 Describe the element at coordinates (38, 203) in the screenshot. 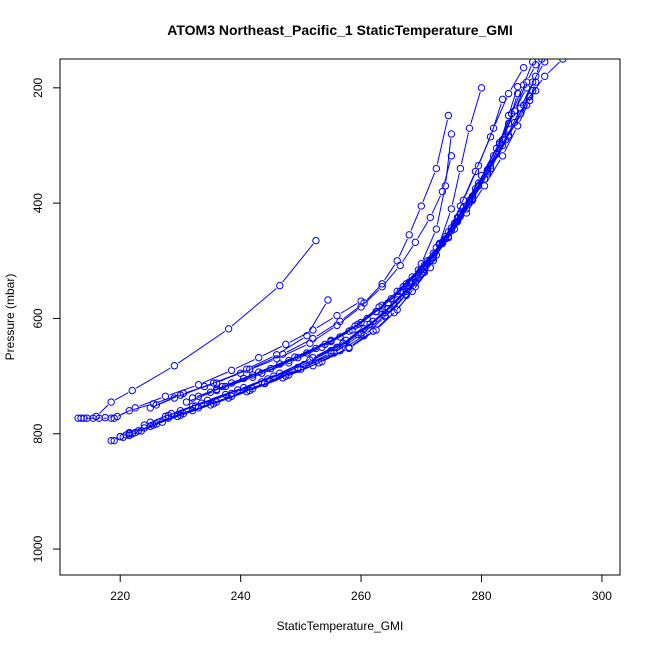

I see `y-tick-label: 400` at that location.